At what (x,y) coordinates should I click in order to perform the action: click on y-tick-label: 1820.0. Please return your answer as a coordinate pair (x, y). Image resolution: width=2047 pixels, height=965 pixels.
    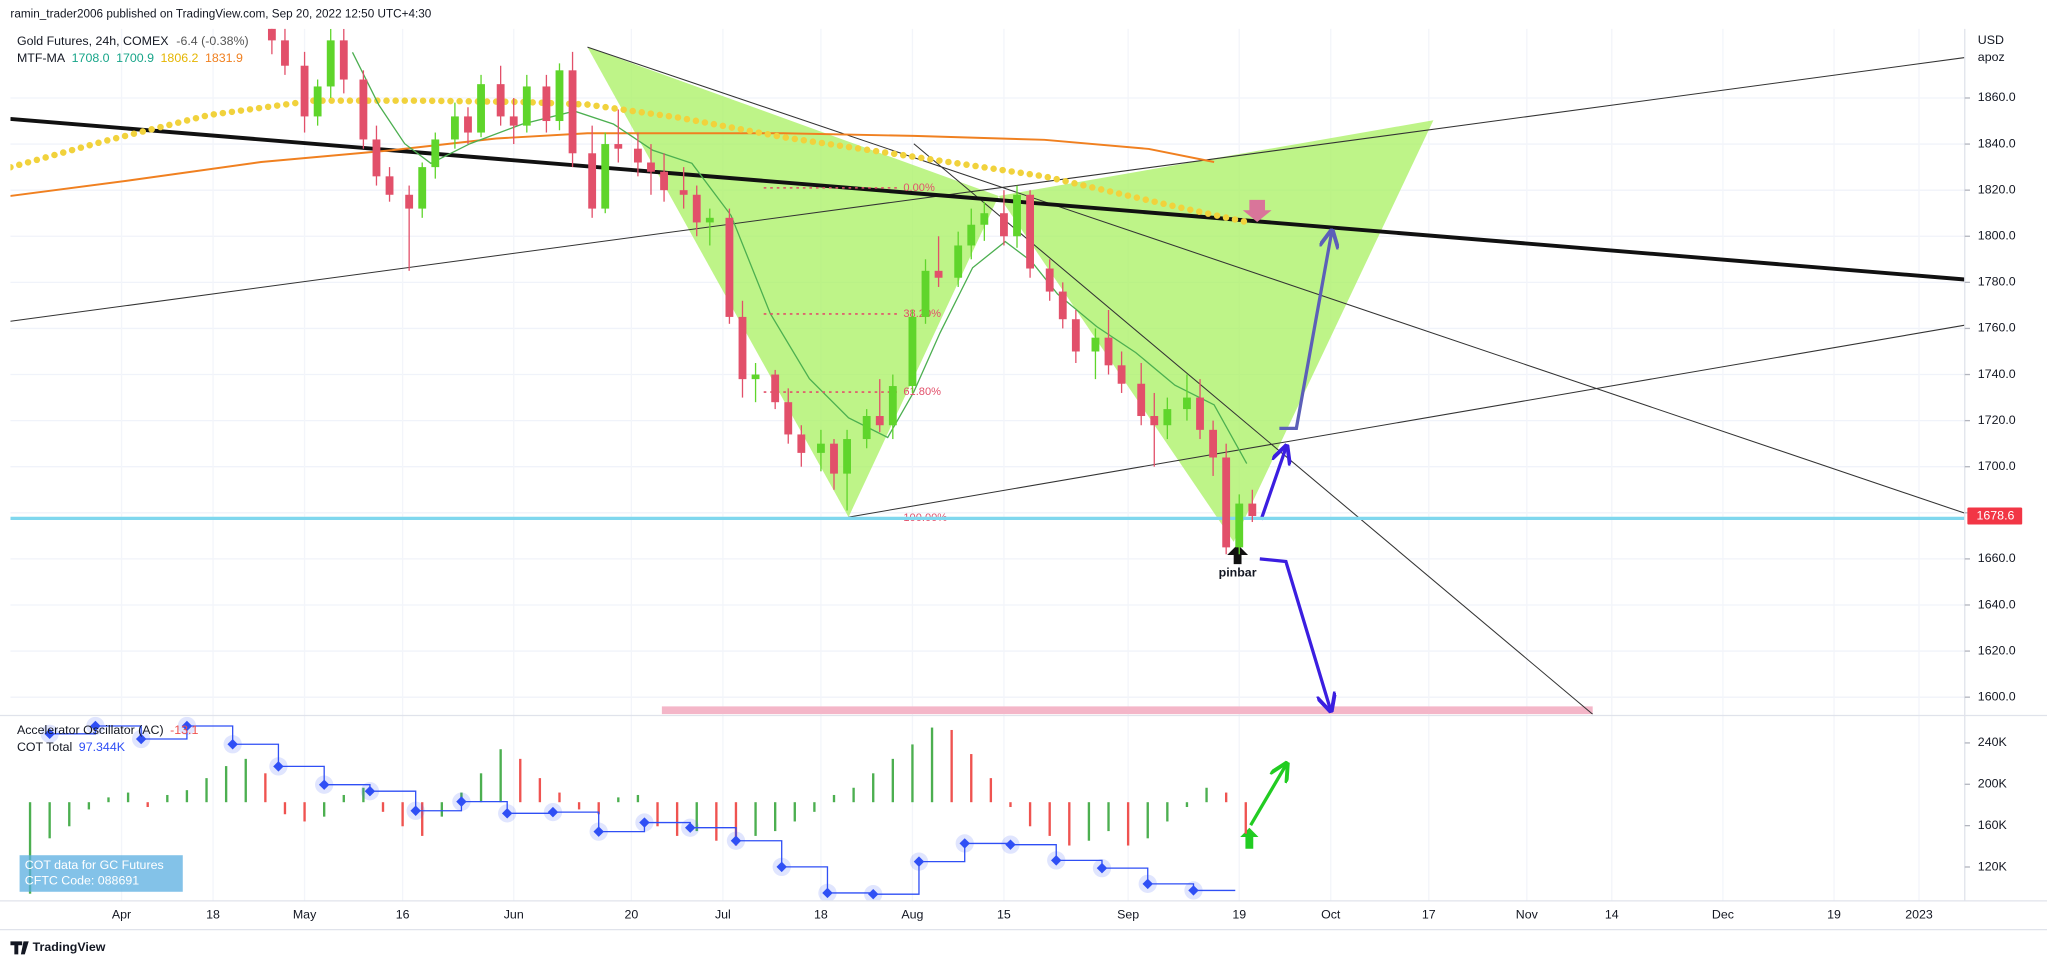
    Looking at the image, I should click on (1997, 189).